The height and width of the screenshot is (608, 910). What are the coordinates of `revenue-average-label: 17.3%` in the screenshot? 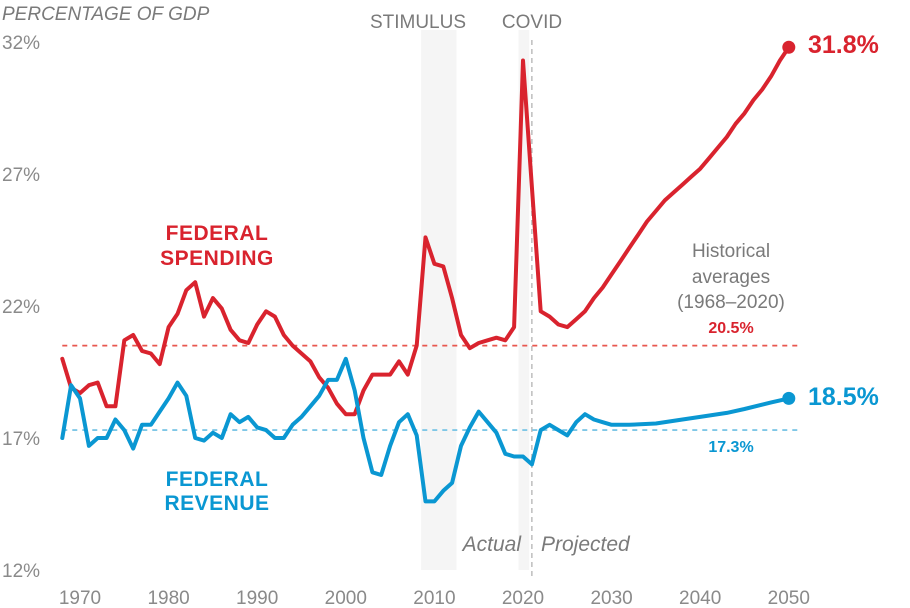 It's located at (730, 447).